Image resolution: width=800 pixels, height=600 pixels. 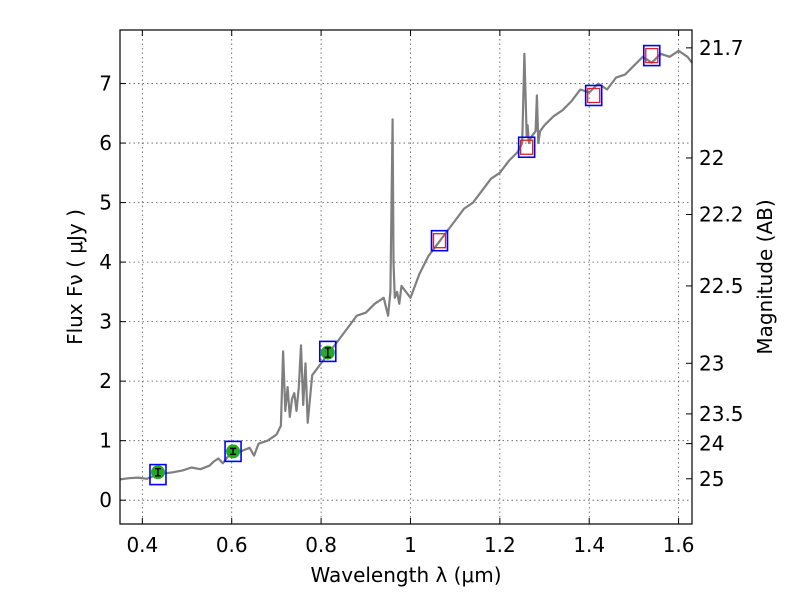 I want to click on x-tick-label: 1.6, so click(x=679, y=545).